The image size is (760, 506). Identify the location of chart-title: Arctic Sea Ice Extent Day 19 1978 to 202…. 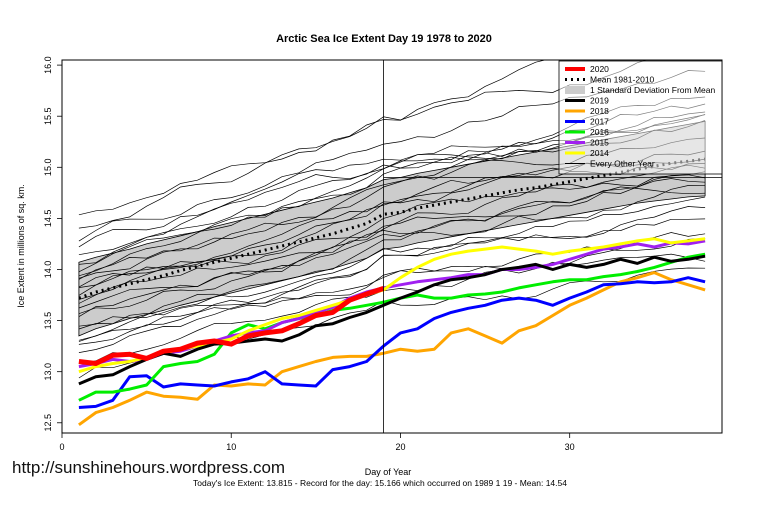
(384, 39).